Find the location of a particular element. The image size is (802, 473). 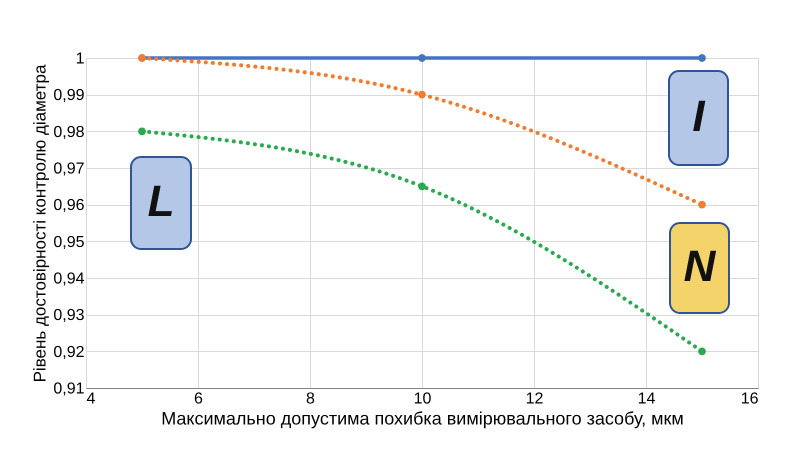

y-tick-label: 0,98 is located at coordinates (69, 132).